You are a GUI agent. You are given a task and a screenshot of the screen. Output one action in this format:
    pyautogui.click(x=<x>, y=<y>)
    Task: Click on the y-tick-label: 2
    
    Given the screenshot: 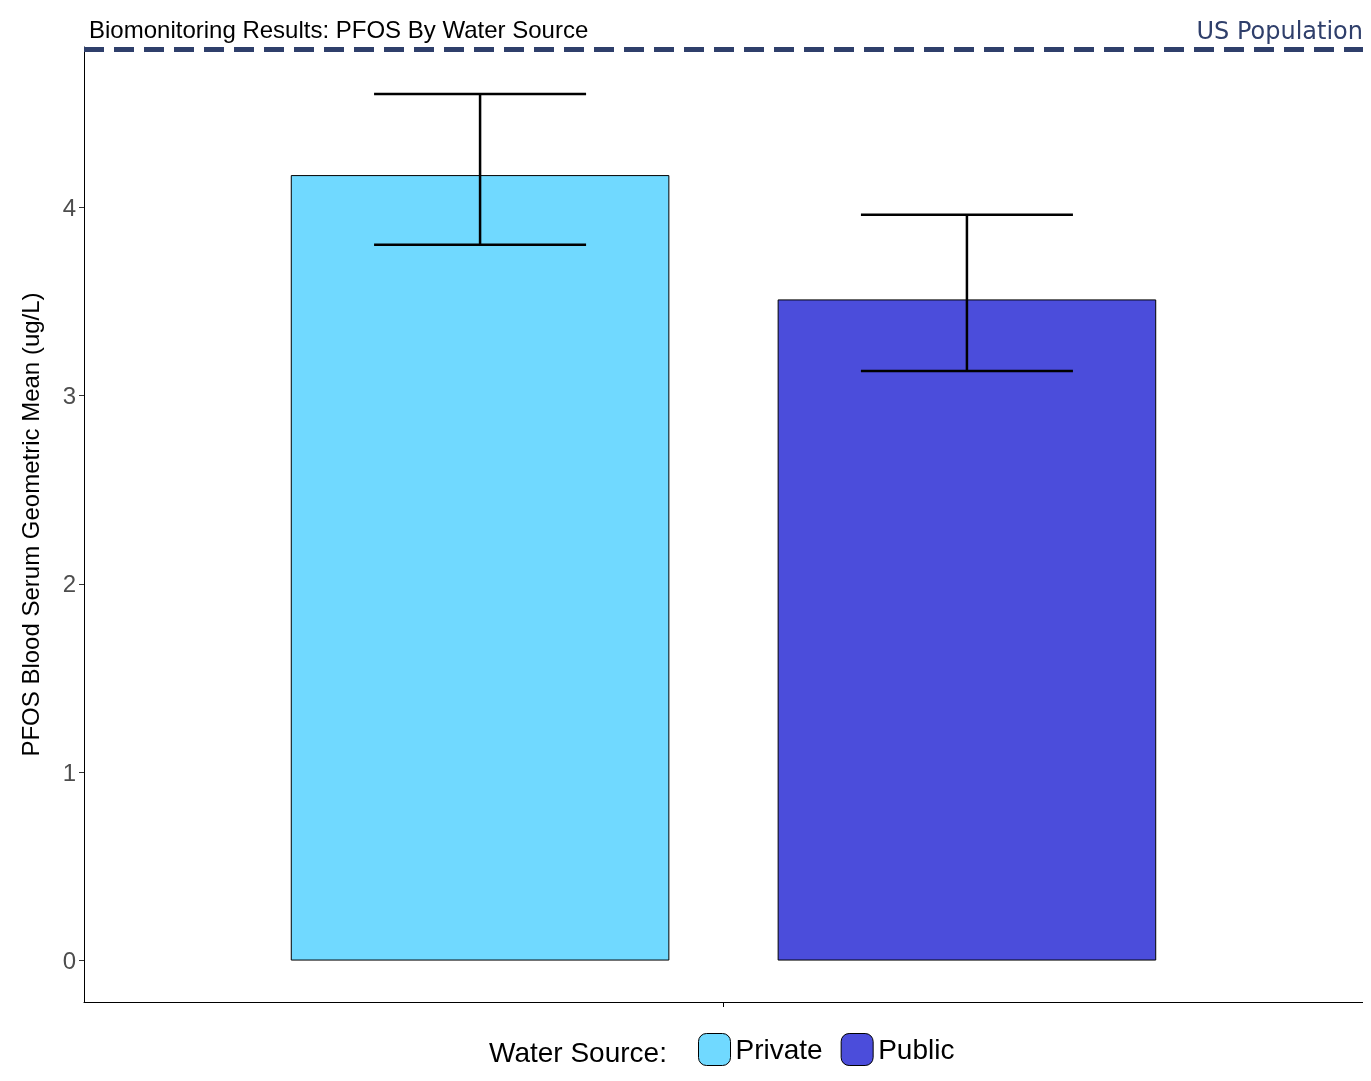 What is the action you would take?
    pyautogui.click(x=69, y=584)
    